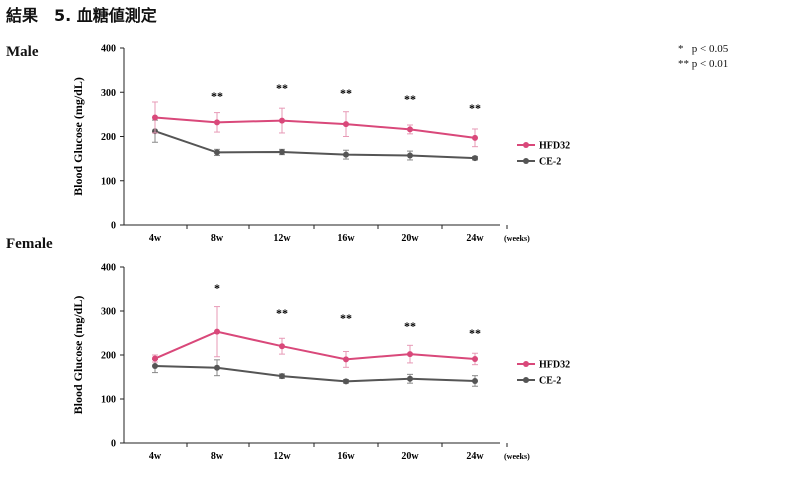 Image resolution: width=800 pixels, height=487 pixels. What do you see at coordinates (282, 238) in the screenshot?
I see `male-x-tick-label: 12w` at bounding box center [282, 238].